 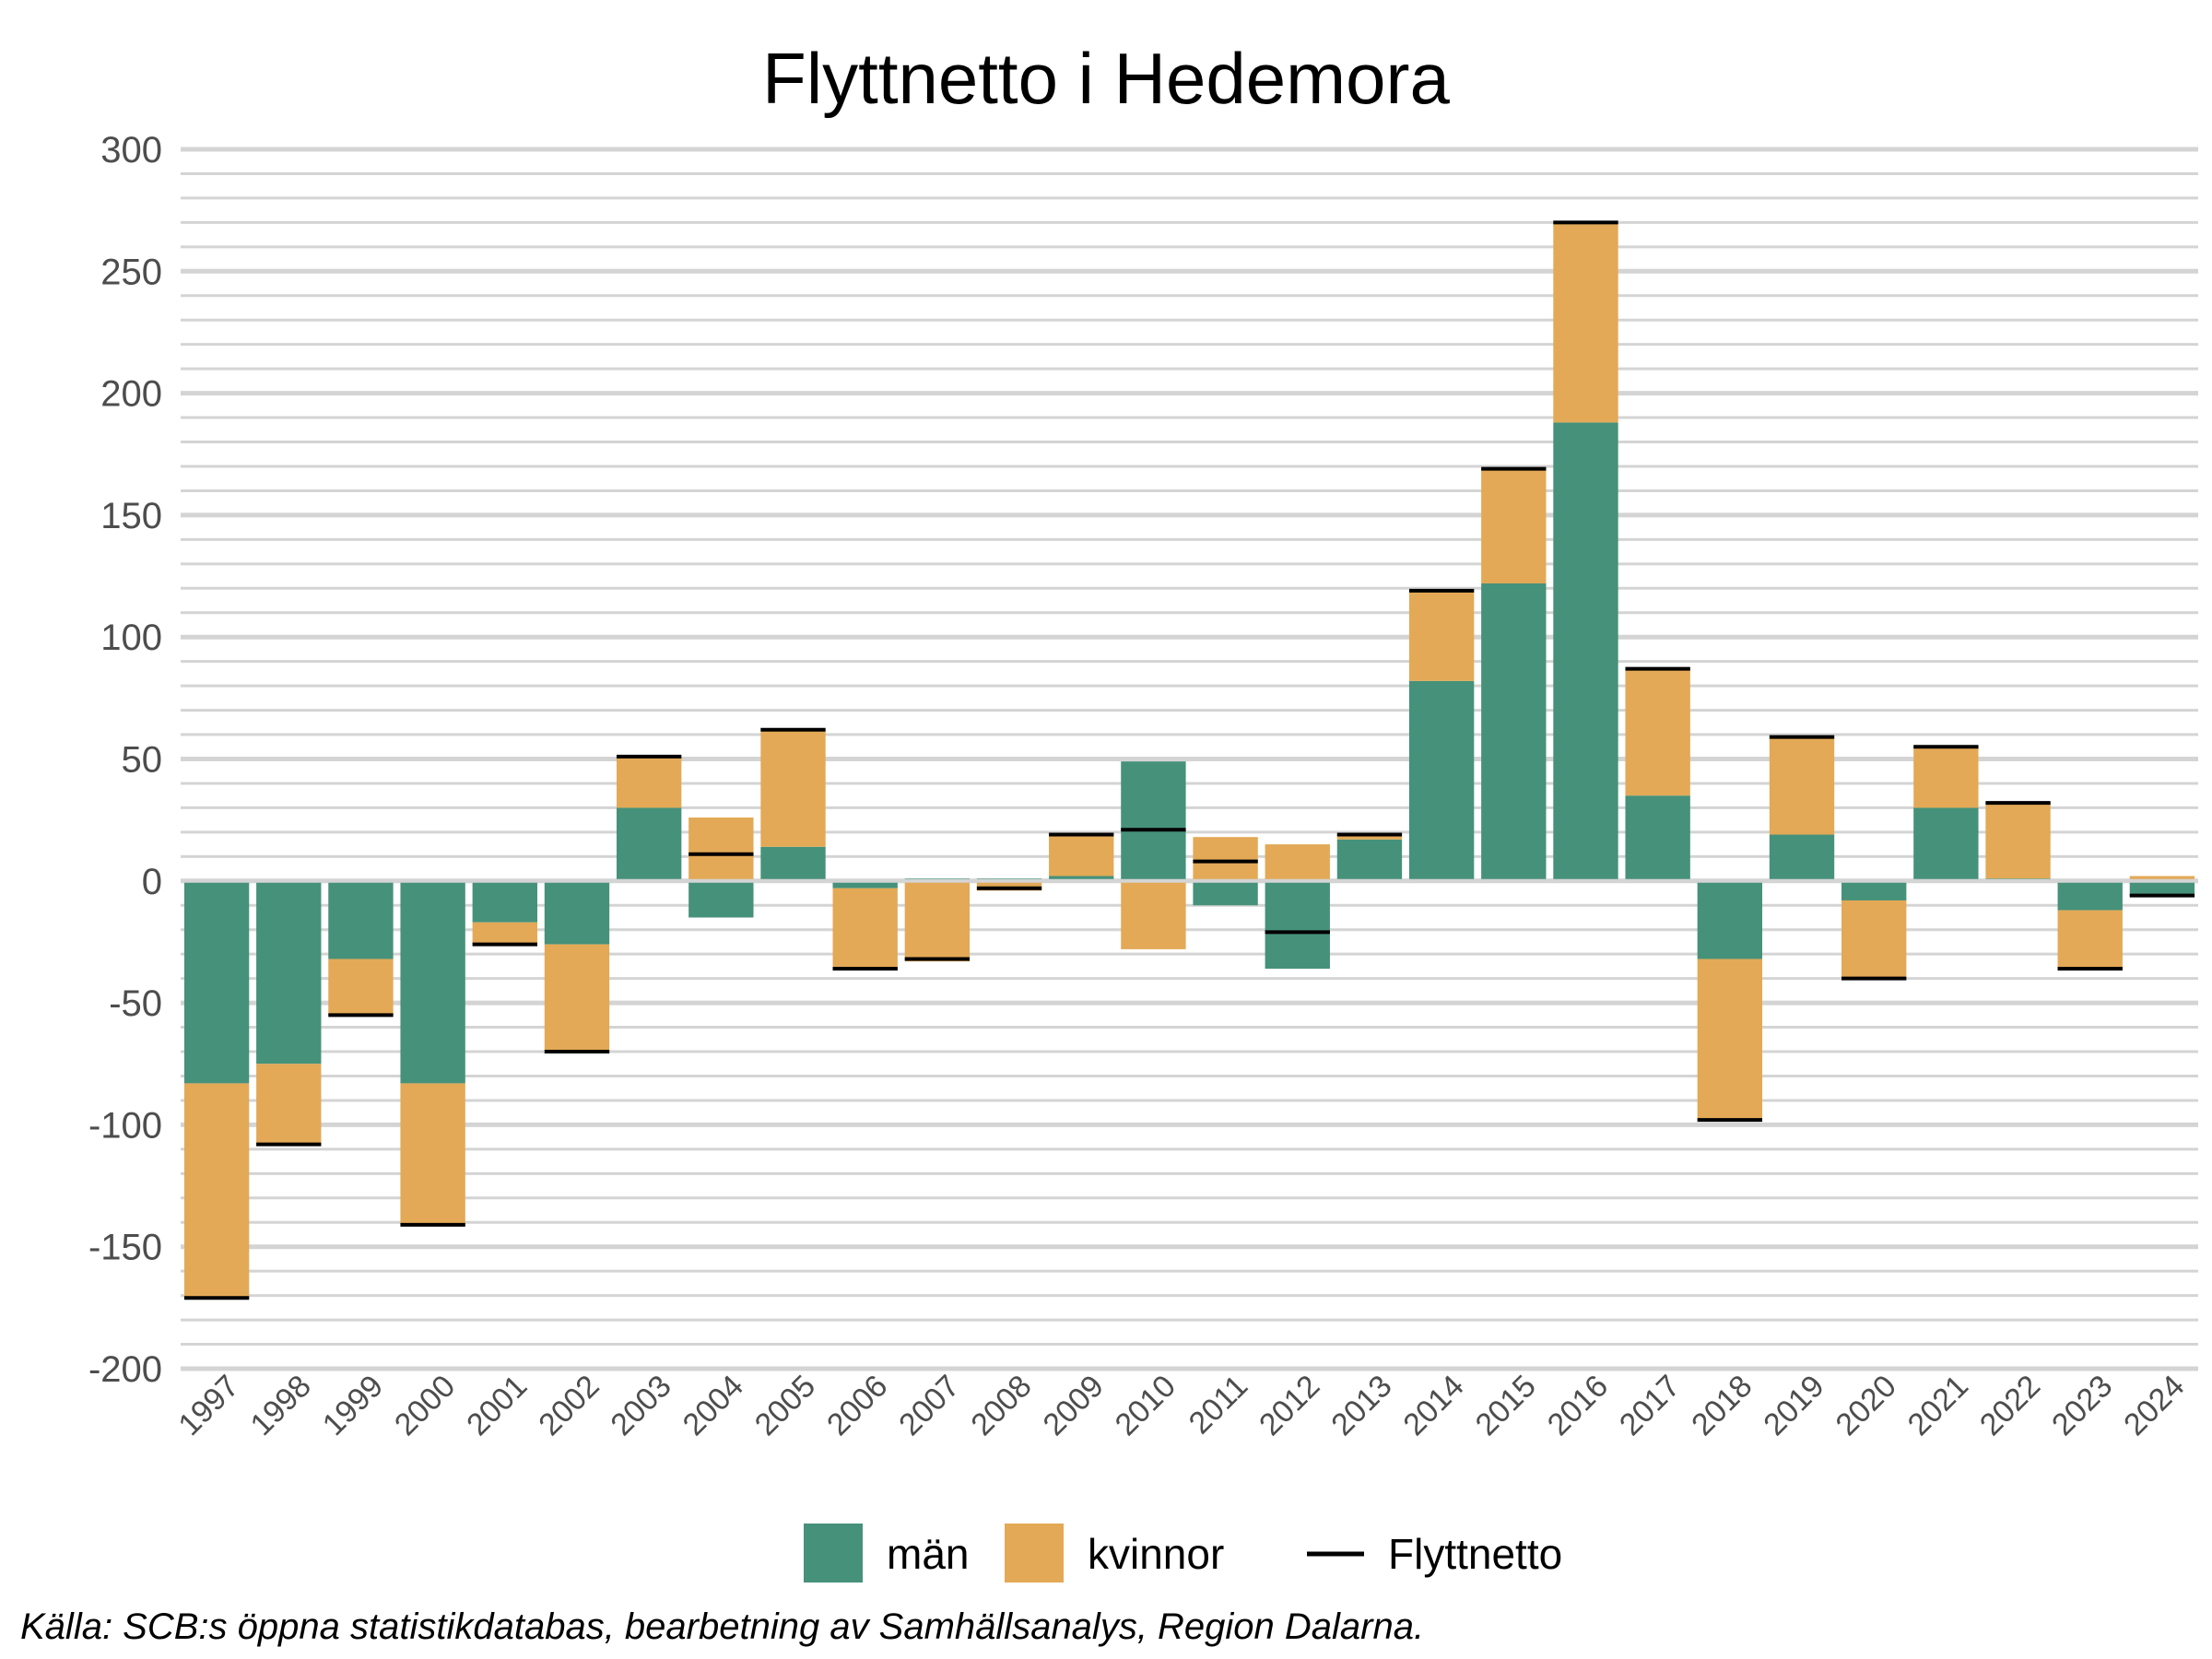 I want to click on x-tick-label: 2019, so click(x=1793, y=1405).